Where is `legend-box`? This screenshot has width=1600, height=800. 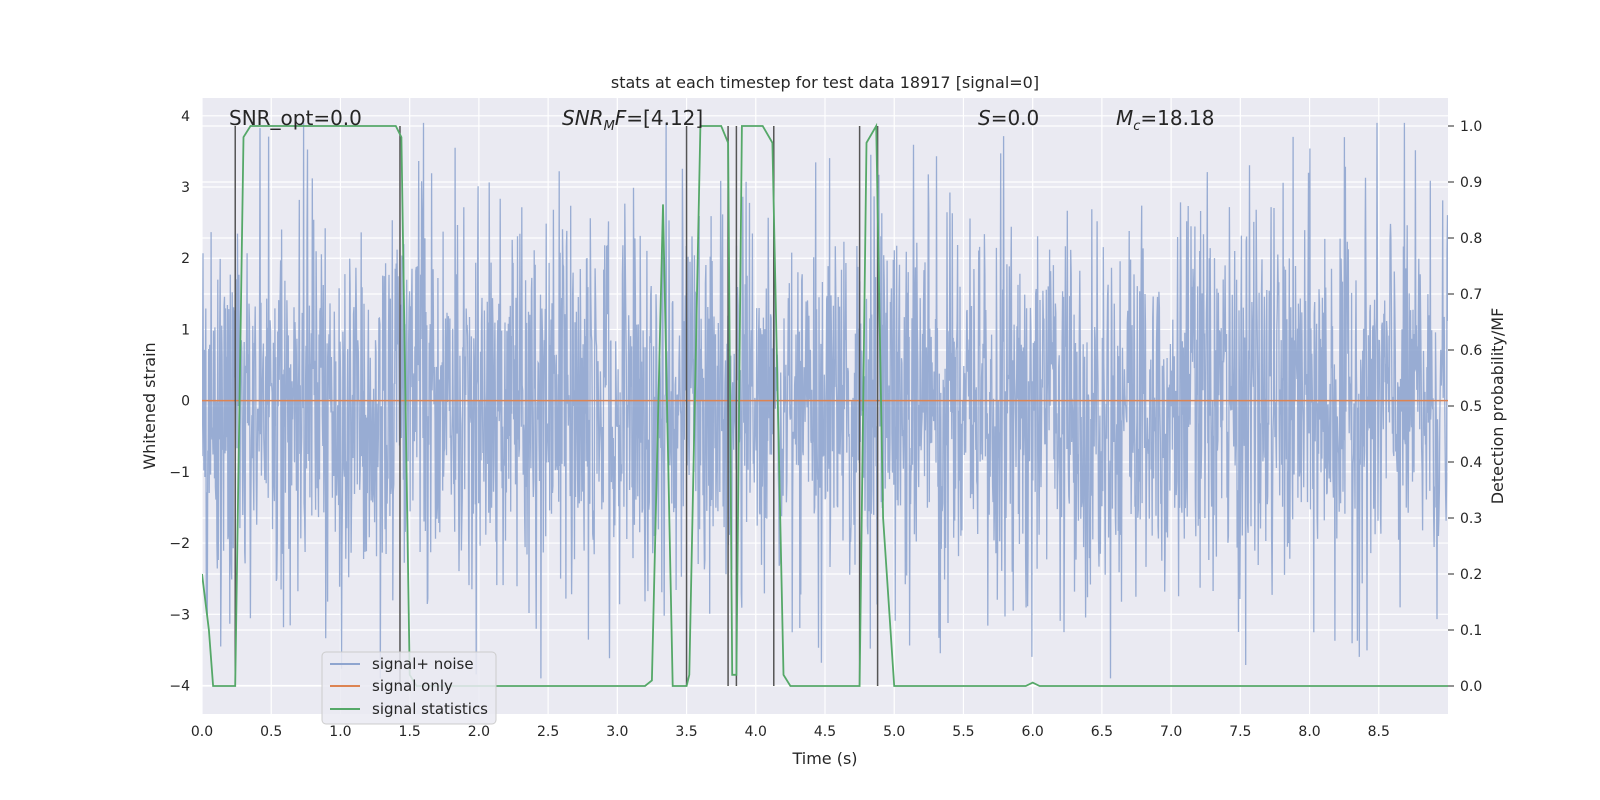
legend-box is located at coordinates (409, 688).